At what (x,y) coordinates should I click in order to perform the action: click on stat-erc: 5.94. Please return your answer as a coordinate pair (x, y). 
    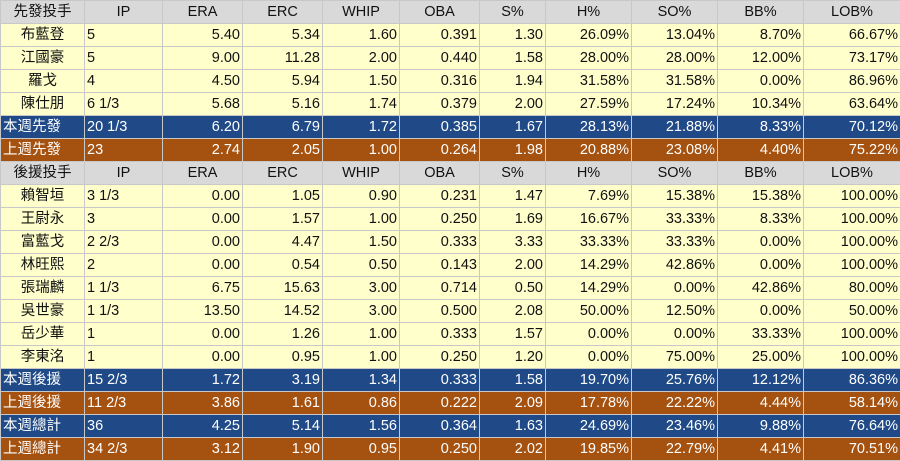
    Looking at the image, I should click on (282, 81).